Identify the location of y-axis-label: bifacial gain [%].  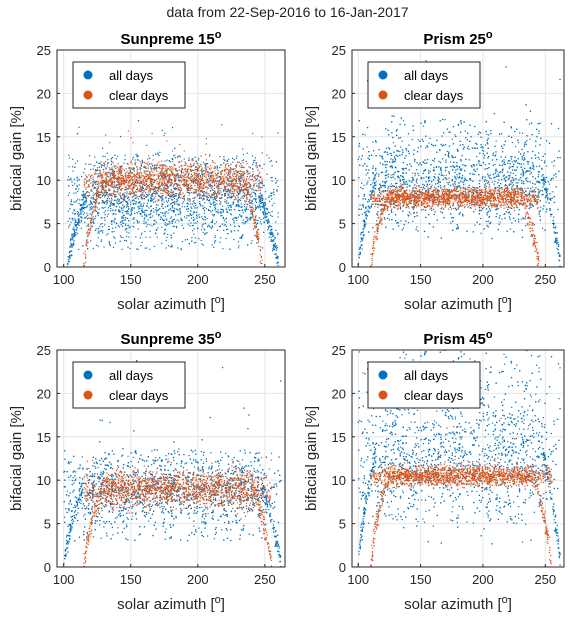
(16, 158).